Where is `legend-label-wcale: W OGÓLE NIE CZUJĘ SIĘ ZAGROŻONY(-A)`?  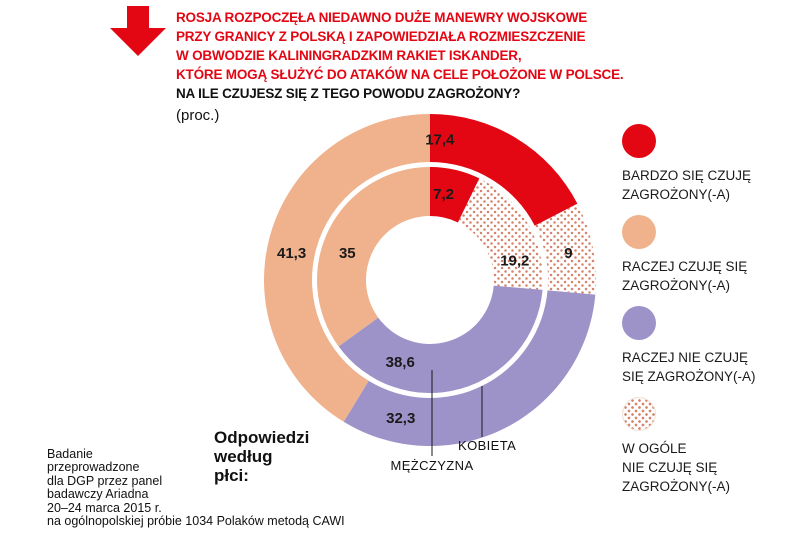
legend-label-wcale: W OGÓLE NIE CZUJĘ SIĘ ZAGROŻONY(-A) is located at coordinates (676, 467).